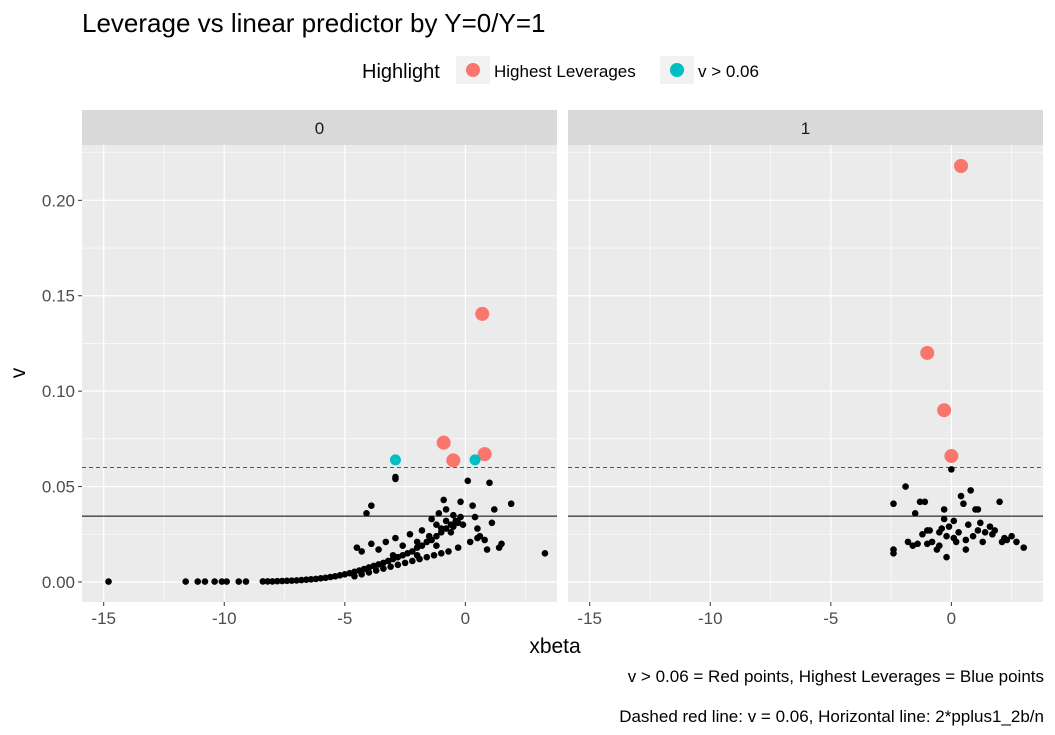  I want to click on y-tick-label: 0.00, so click(58, 582).